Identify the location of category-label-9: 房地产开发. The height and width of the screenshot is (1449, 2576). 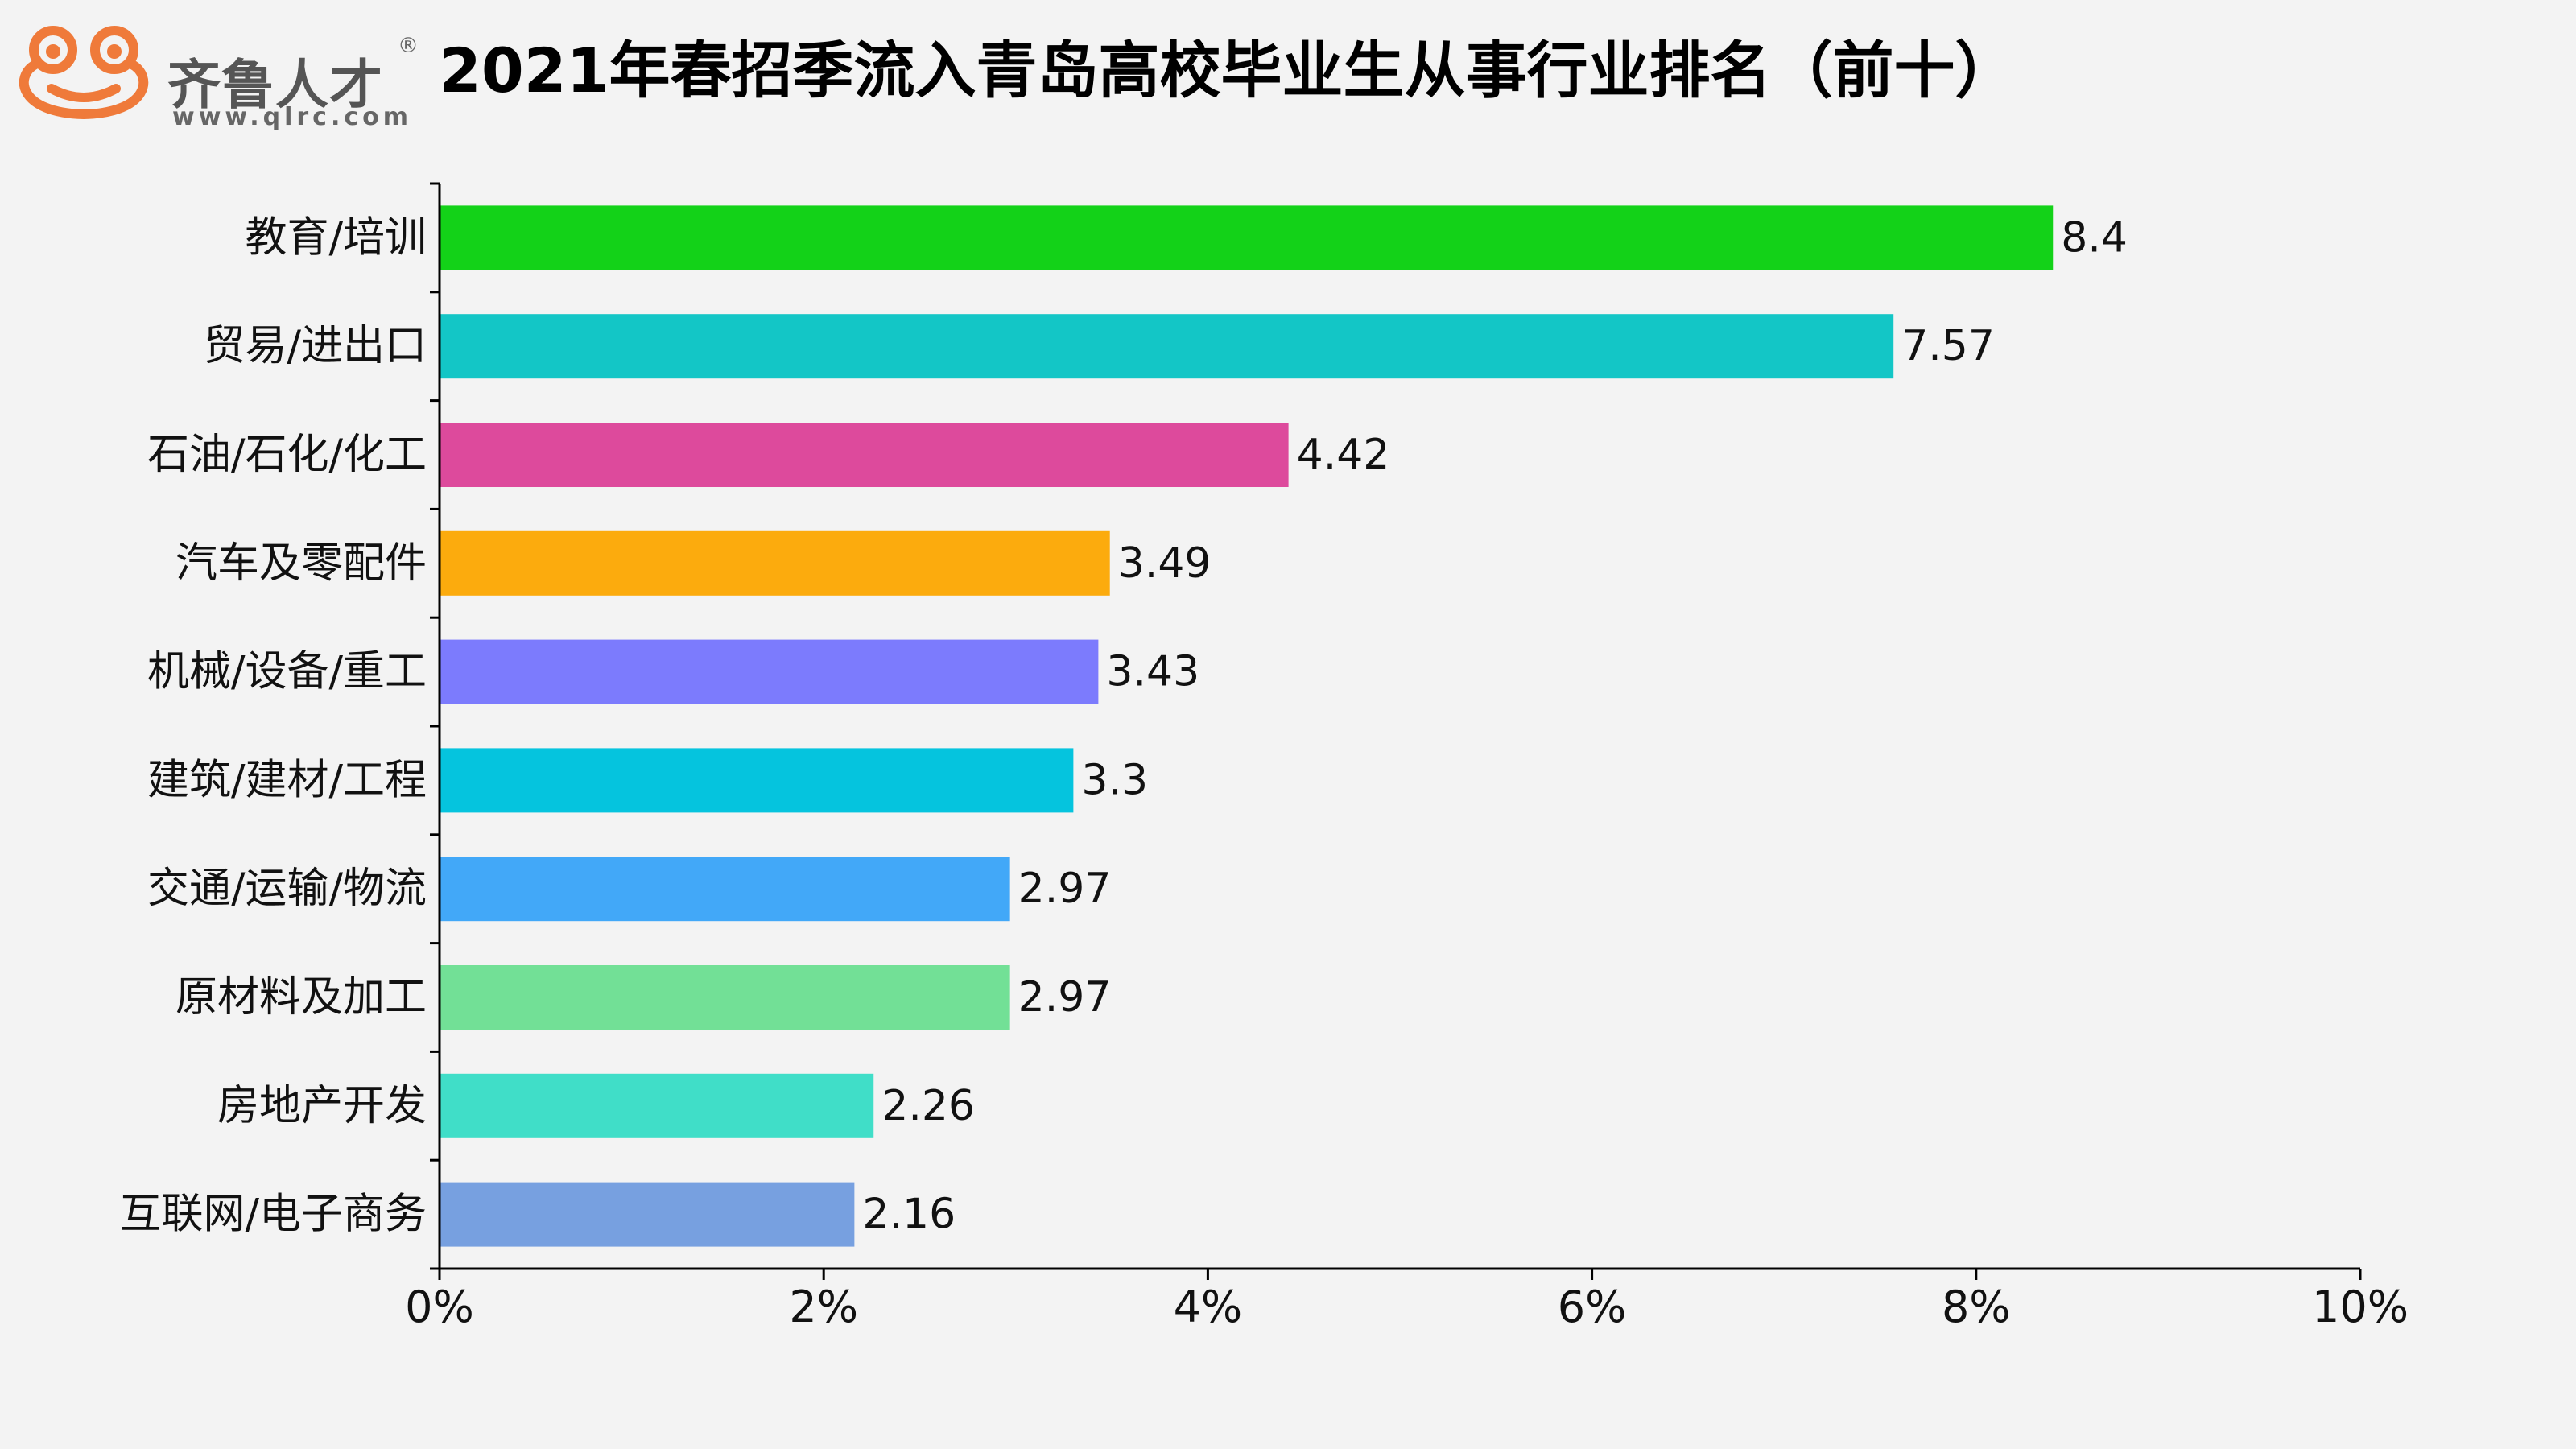
(322, 1106).